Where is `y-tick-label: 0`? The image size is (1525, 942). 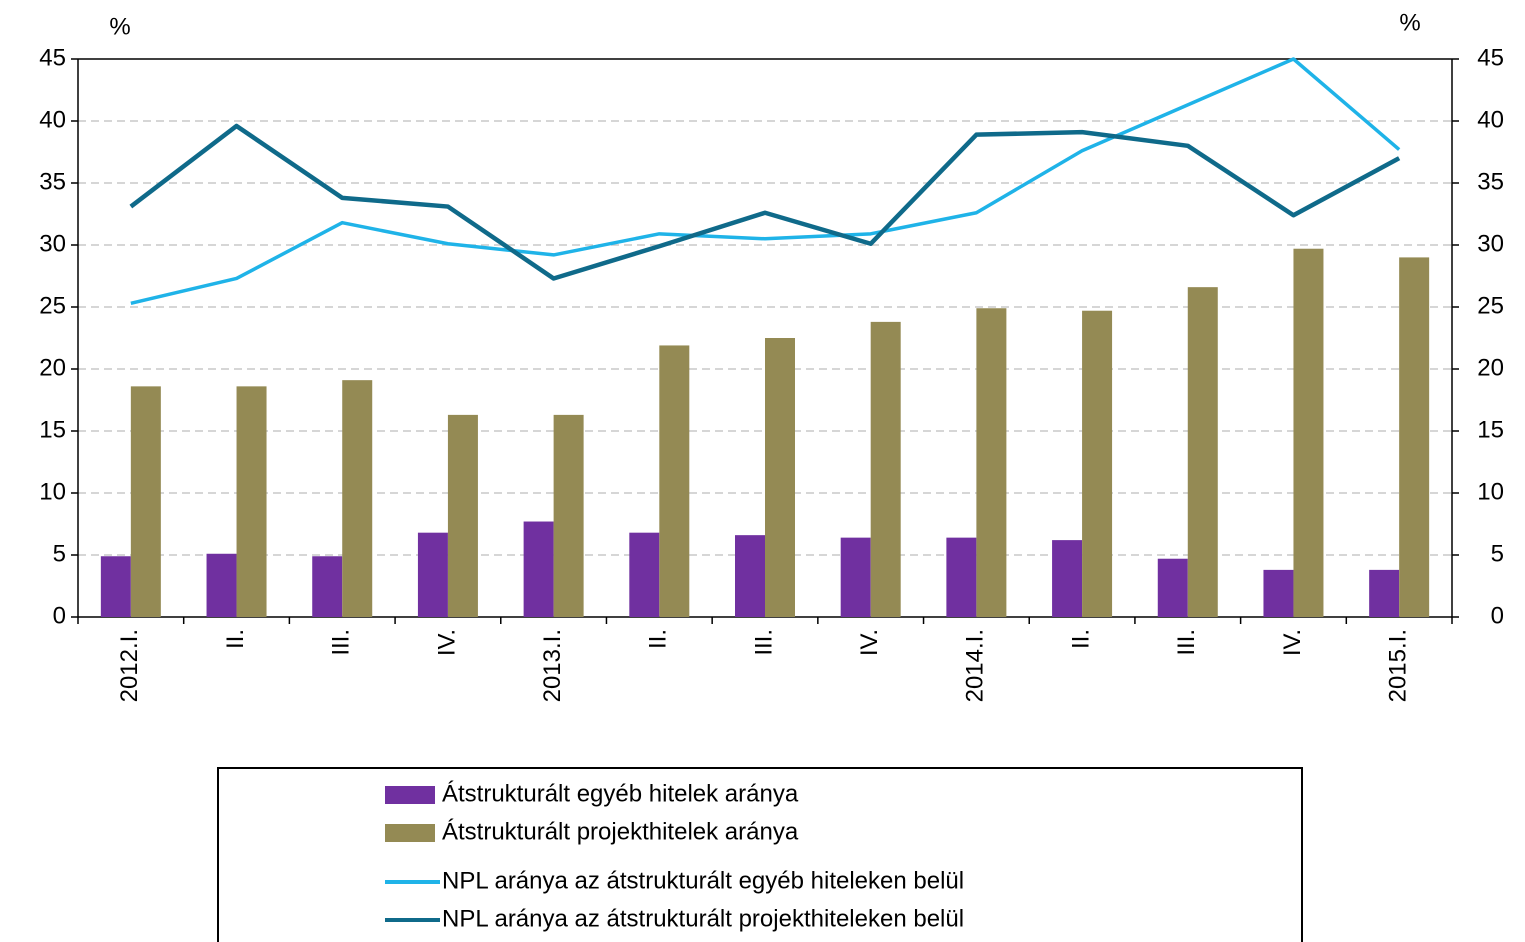
y-tick-label: 0 is located at coordinates (59, 615).